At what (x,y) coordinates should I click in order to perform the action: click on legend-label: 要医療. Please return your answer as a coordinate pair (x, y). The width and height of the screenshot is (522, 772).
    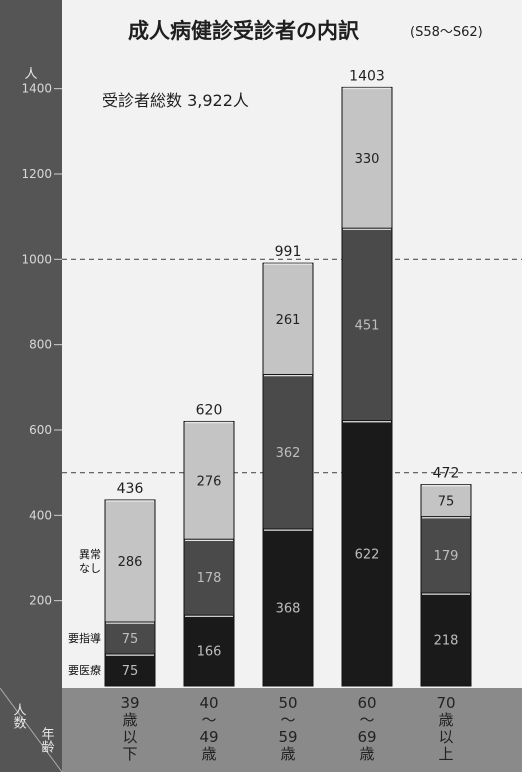
    Looking at the image, I should click on (84, 670).